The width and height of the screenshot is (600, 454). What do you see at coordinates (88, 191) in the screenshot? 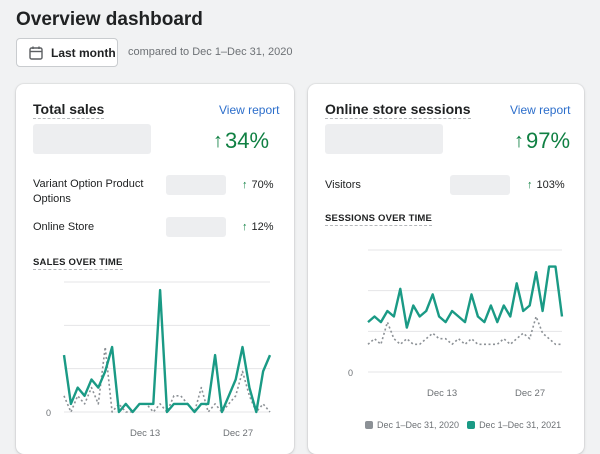
I see `variant-option-row-label: Variant Option Product Options` at bounding box center [88, 191].